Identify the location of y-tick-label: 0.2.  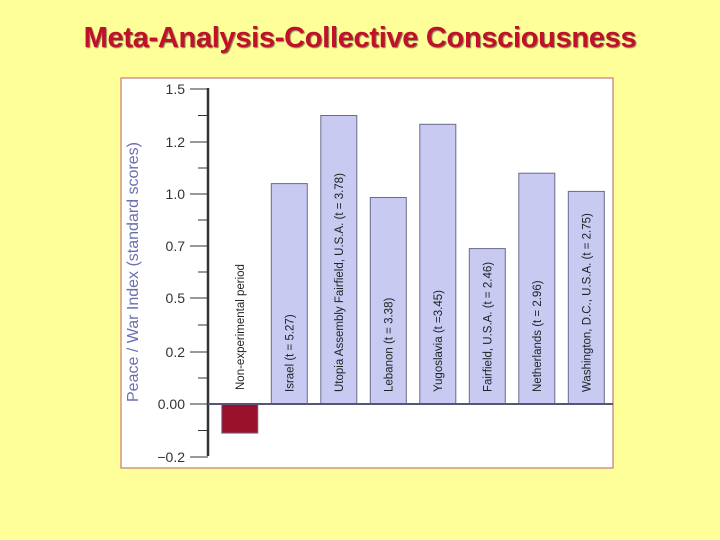
(176, 352).